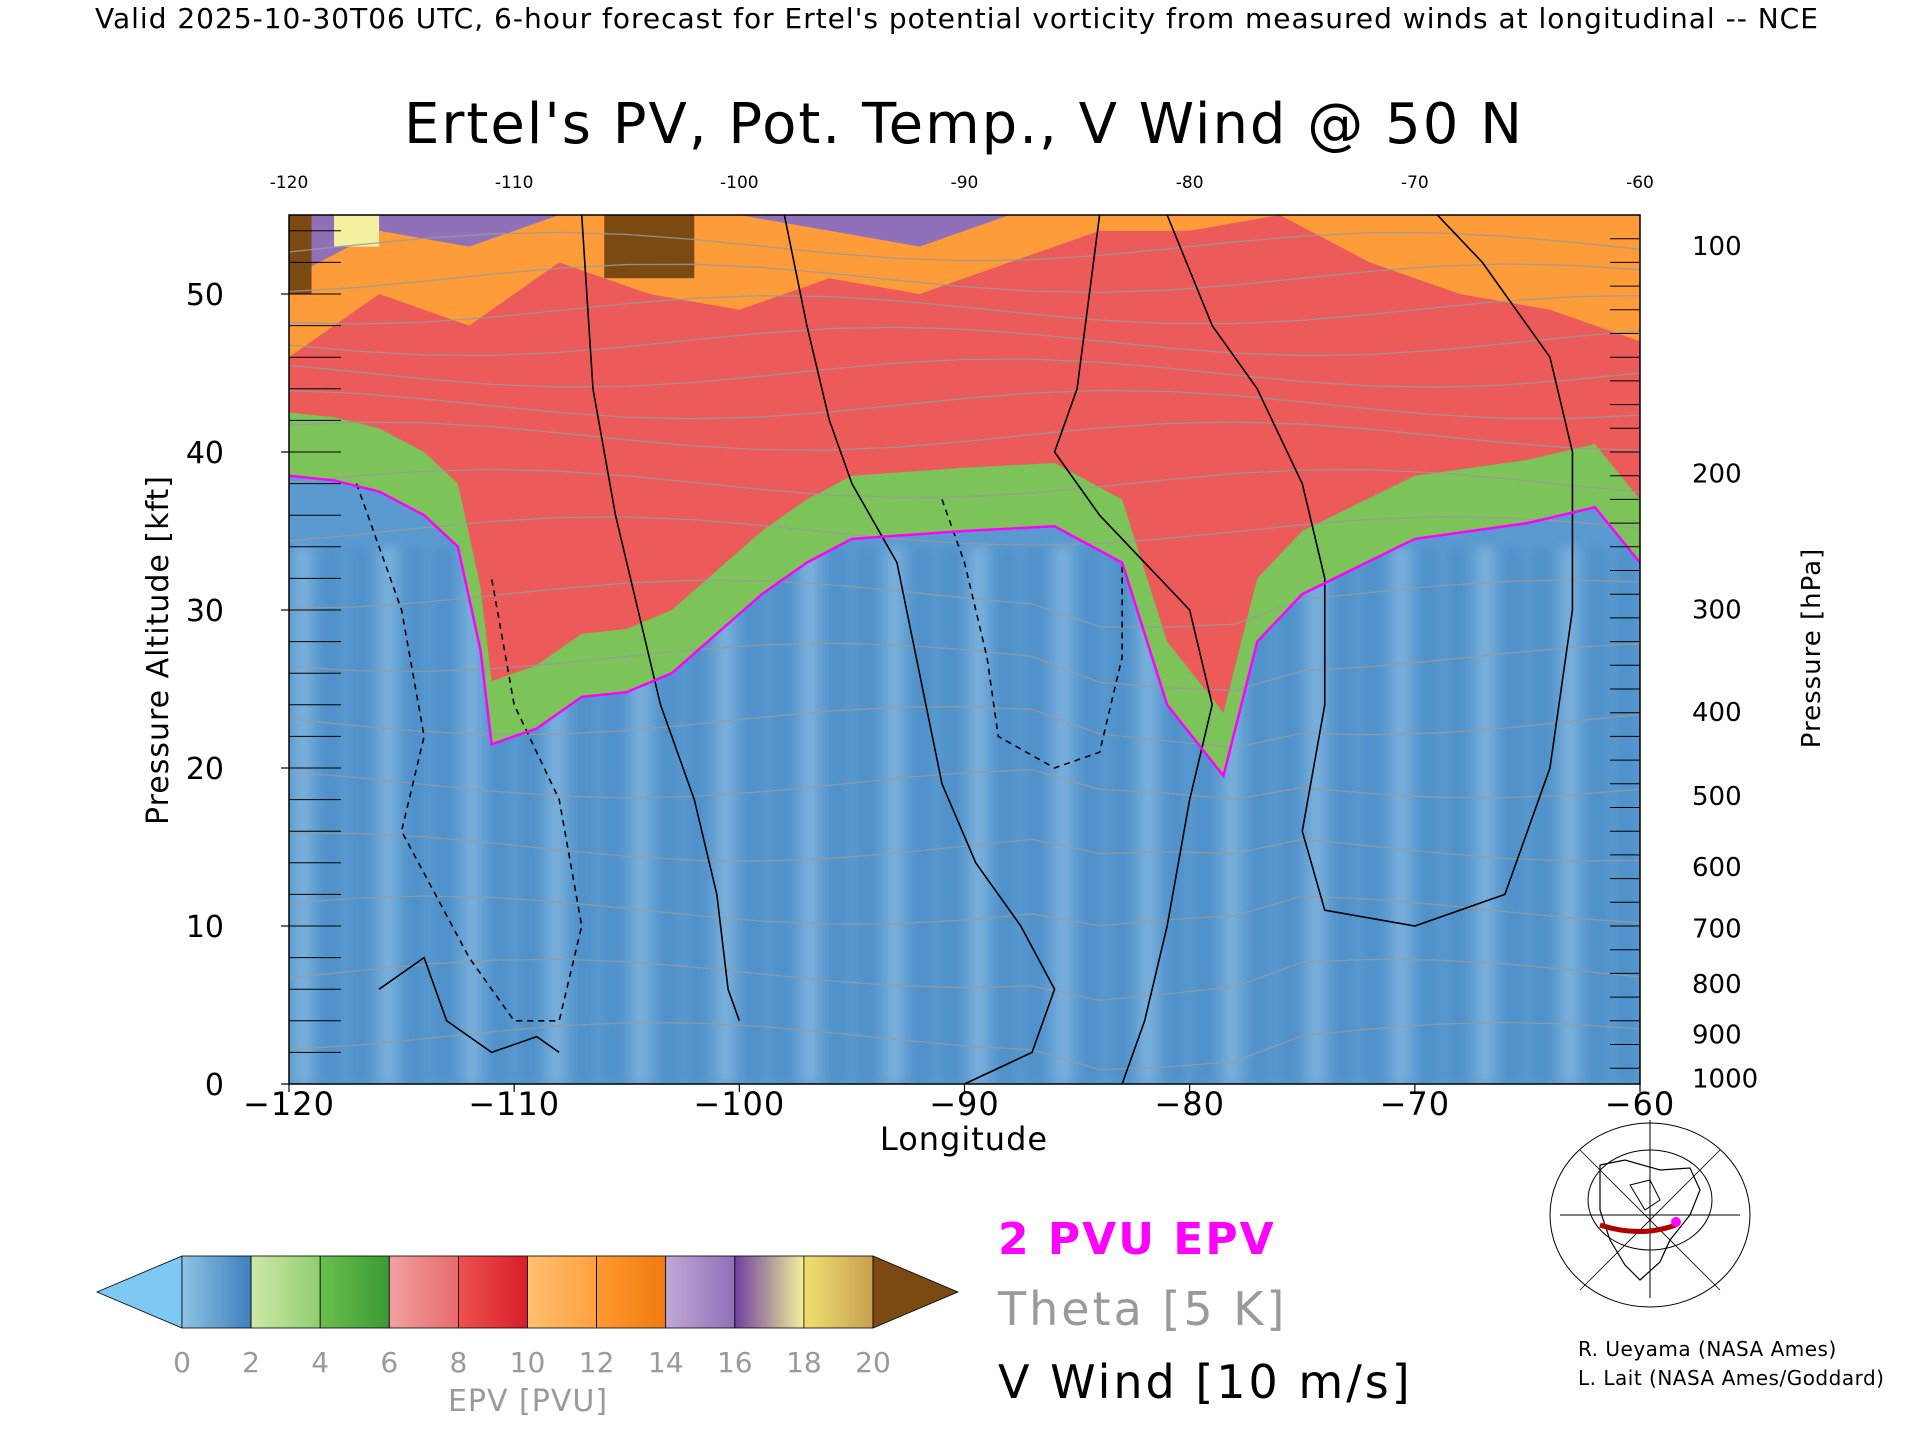  I want to click on credit-line-2: L. Lait (NASA Ames/Goddard), so click(1731, 1378).